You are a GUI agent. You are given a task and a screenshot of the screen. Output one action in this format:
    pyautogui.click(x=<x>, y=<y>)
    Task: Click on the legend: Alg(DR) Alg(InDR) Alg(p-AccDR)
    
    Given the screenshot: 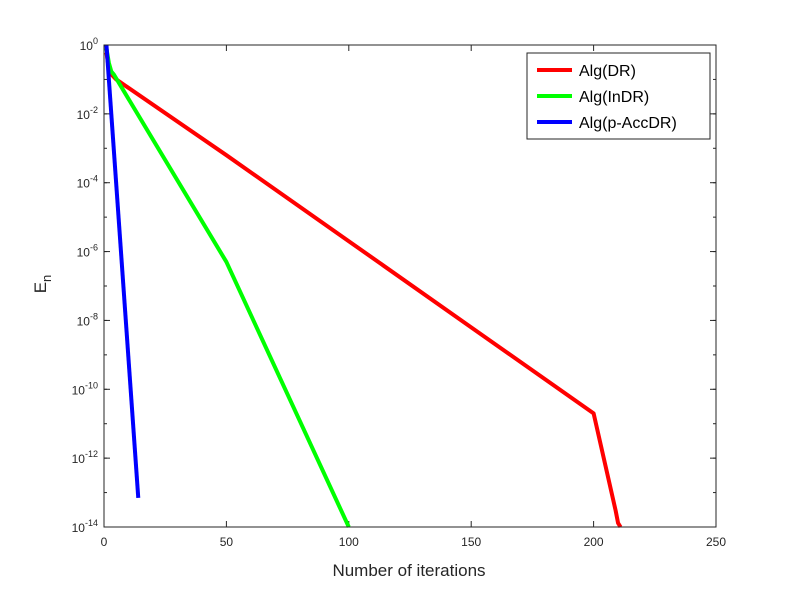 What is the action you would take?
    pyautogui.click(x=618, y=96)
    